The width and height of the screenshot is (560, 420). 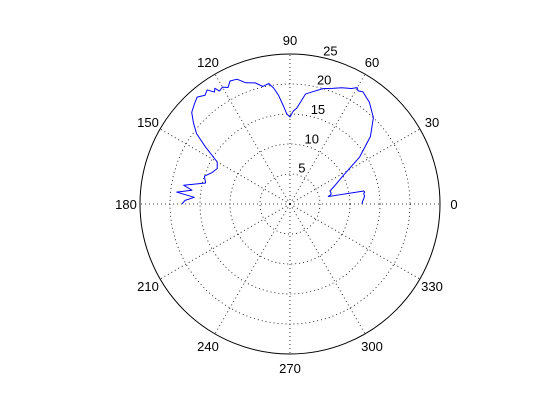 What do you see at coordinates (311, 138) in the screenshot?
I see `radial-tick-label-10: 10` at bounding box center [311, 138].